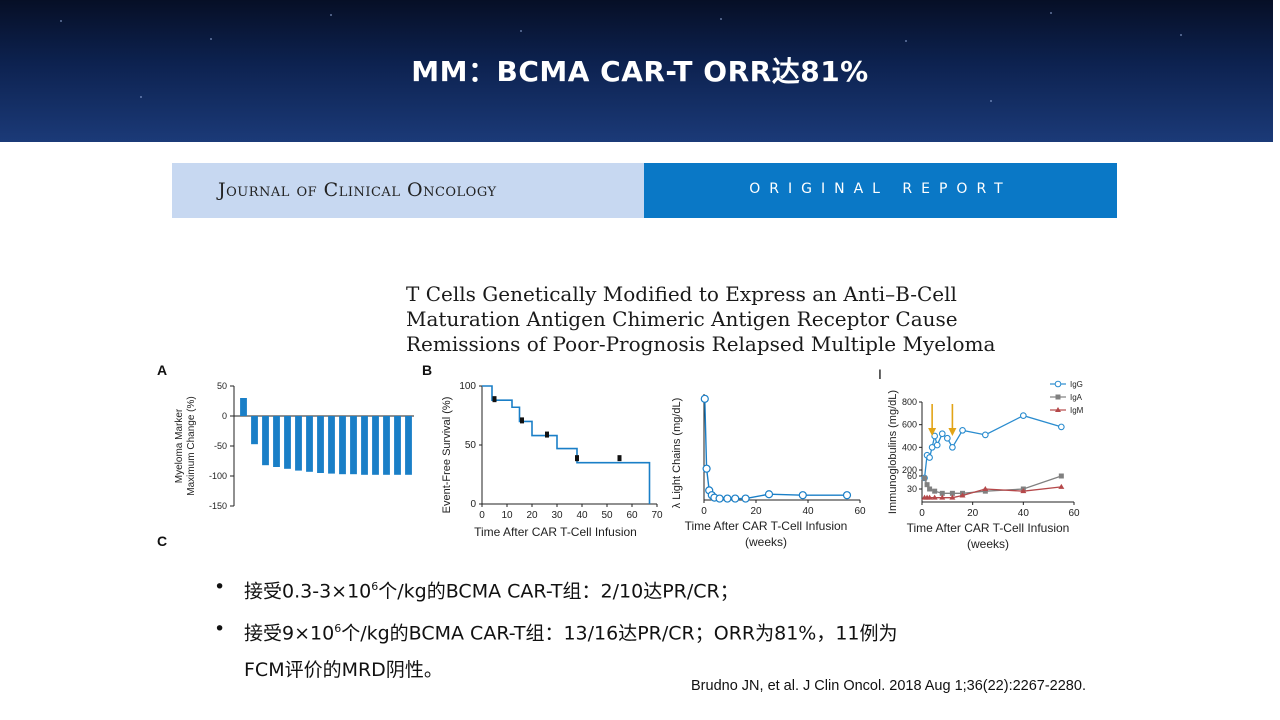 The image size is (1280, 720). Describe the element at coordinates (582, 515) in the screenshot. I see `x-tick-label: 40` at that location.